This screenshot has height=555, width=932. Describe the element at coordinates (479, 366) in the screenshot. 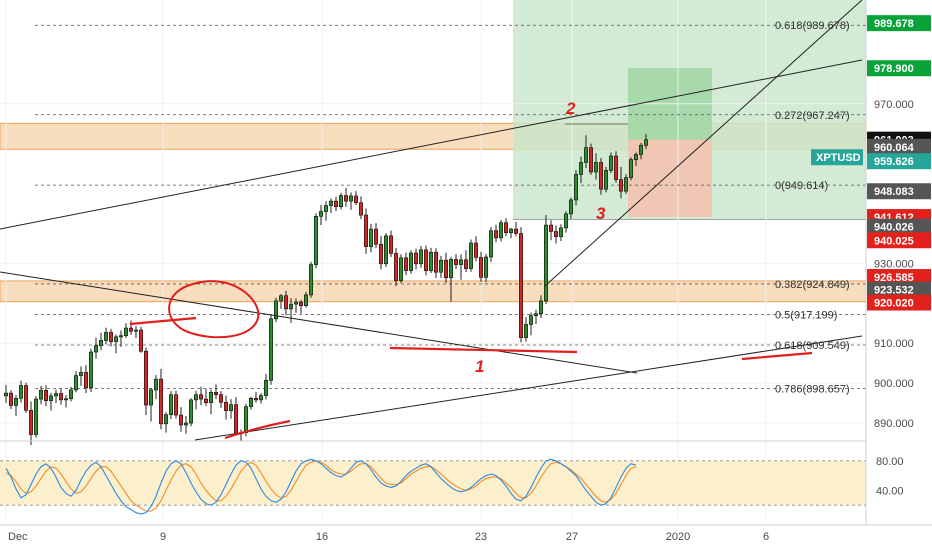

I see `annotation-1: 1` at that location.